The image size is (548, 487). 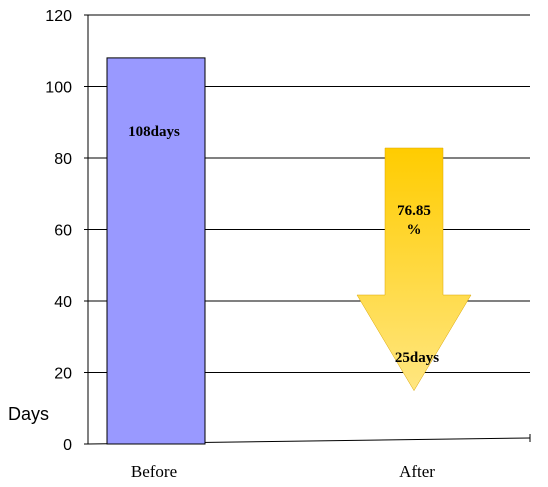 What do you see at coordinates (67, 445) in the screenshot?
I see `y-tick-label-0: 0` at bounding box center [67, 445].